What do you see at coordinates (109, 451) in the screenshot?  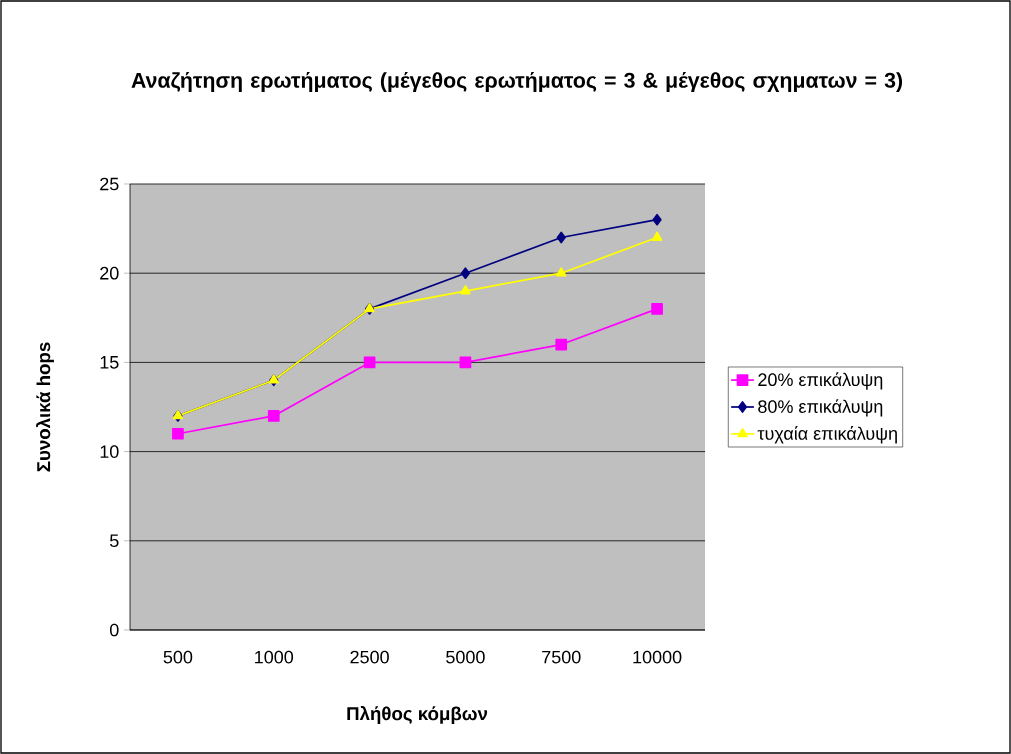 I see `y-tick-label: 10` at bounding box center [109, 451].